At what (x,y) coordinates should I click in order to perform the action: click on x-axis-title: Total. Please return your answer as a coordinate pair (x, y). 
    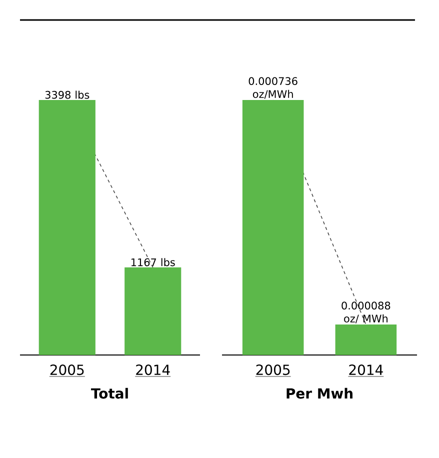
    Looking at the image, I should click on (109, 393).